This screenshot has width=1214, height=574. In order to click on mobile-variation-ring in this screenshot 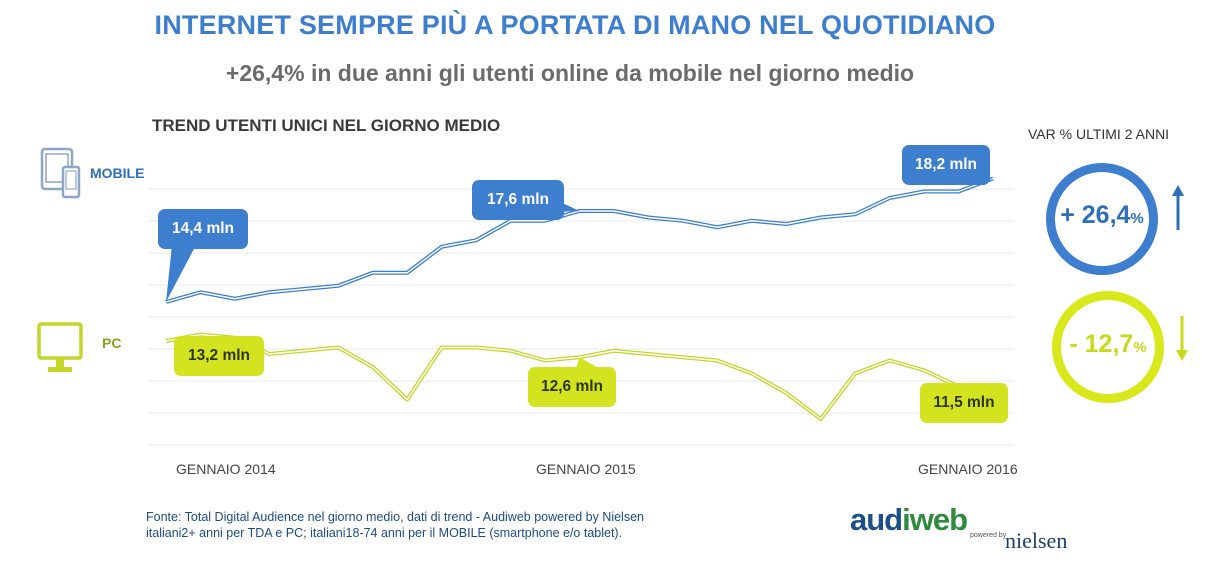, I will do `click(1102, 219)`.